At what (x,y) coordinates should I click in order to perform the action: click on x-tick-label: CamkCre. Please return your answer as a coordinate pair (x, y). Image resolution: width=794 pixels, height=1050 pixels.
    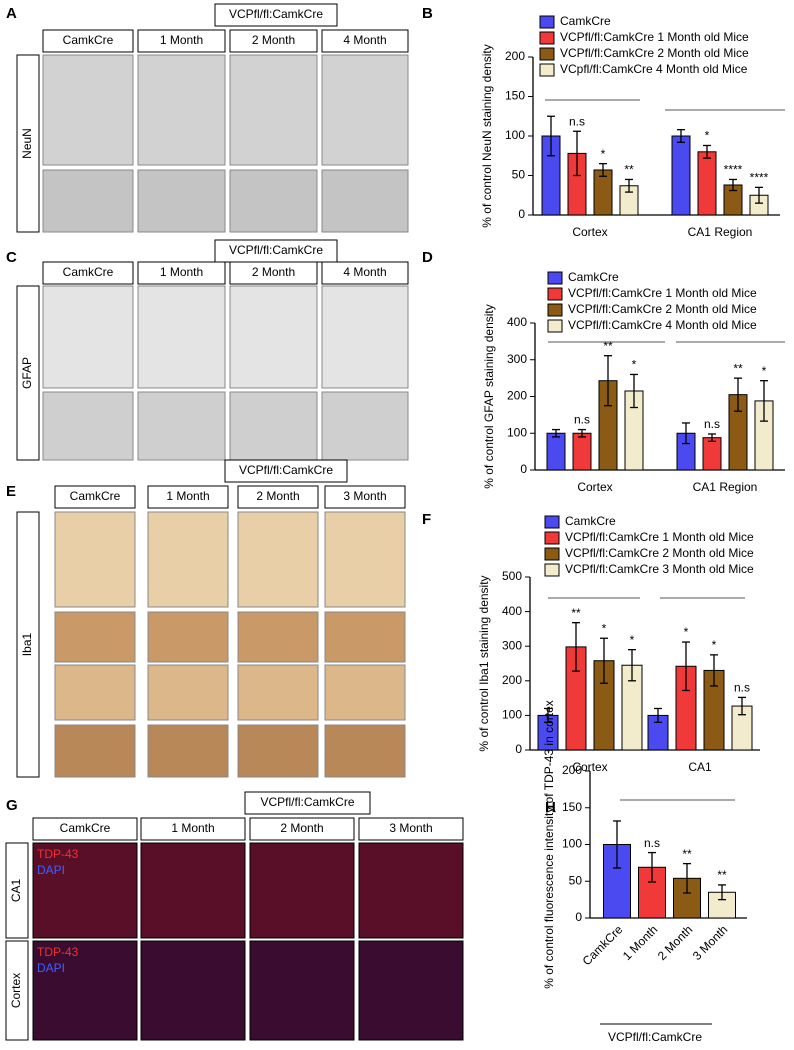
    Looking at the image, I should click on (603, 945).